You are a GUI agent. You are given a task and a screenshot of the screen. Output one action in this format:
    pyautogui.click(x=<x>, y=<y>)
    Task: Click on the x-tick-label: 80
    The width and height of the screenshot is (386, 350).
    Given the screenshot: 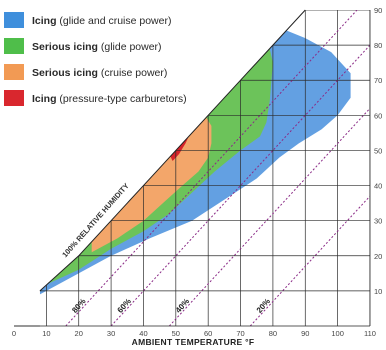 What is the action you would take?
    pyautogui.click(x=273, y=333)
    